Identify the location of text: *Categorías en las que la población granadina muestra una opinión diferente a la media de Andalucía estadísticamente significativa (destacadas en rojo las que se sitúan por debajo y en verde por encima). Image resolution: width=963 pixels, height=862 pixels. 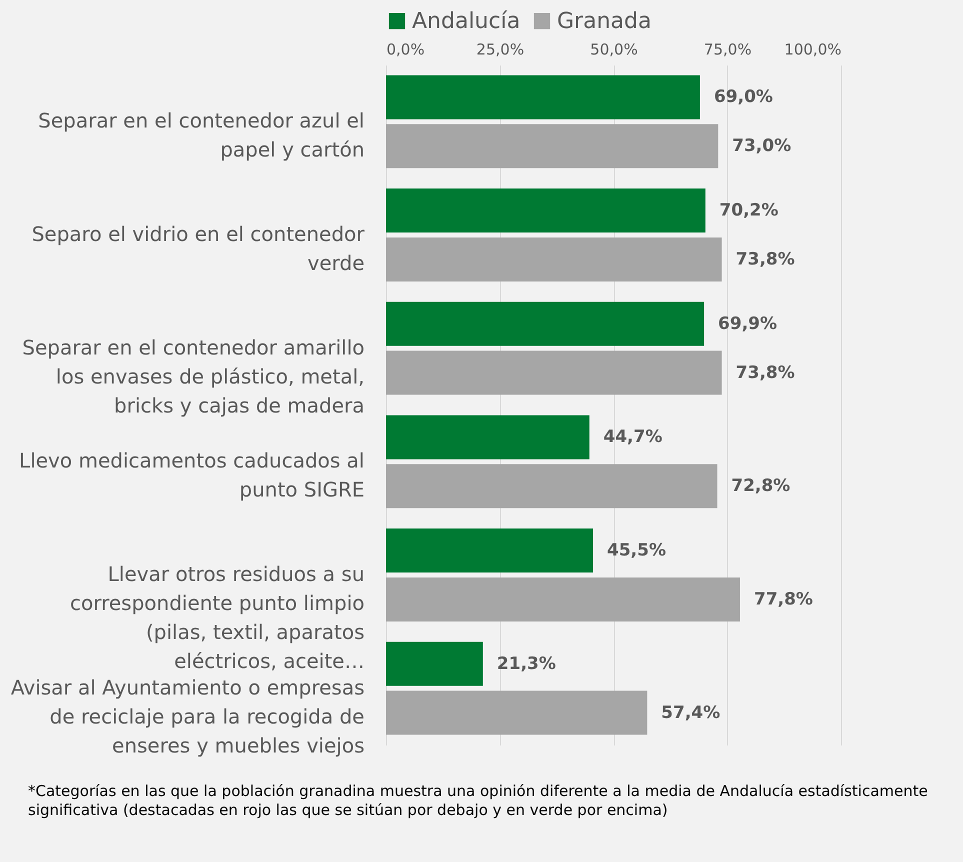
(478, 801).